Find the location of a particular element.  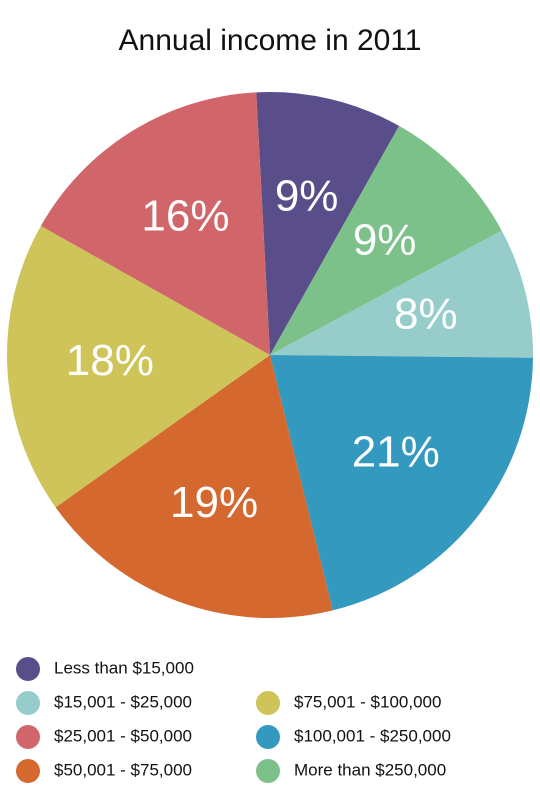

legend-label: $50,001 - $75,000 is located at coordinates (123, 769).